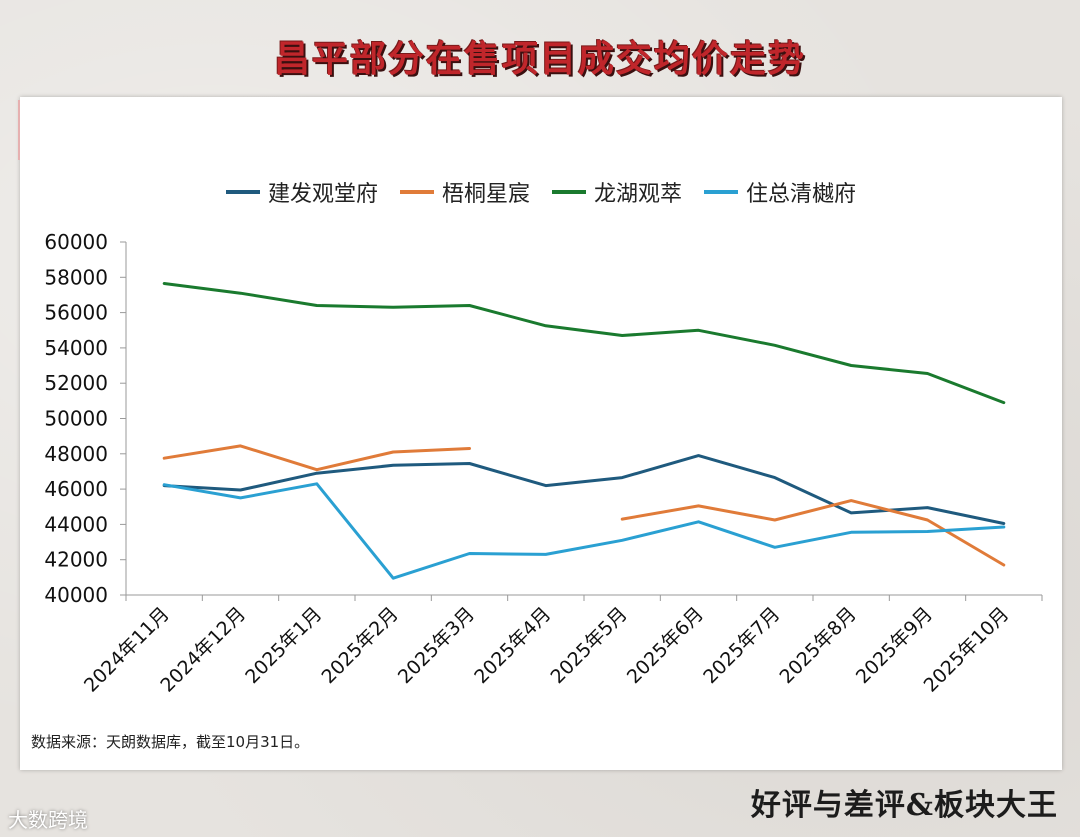  Describe the element at coordinates (170, 742) in the screenshot. I see `source-note: 数据来源：天朗数据库，截至10月31日。` at that location.